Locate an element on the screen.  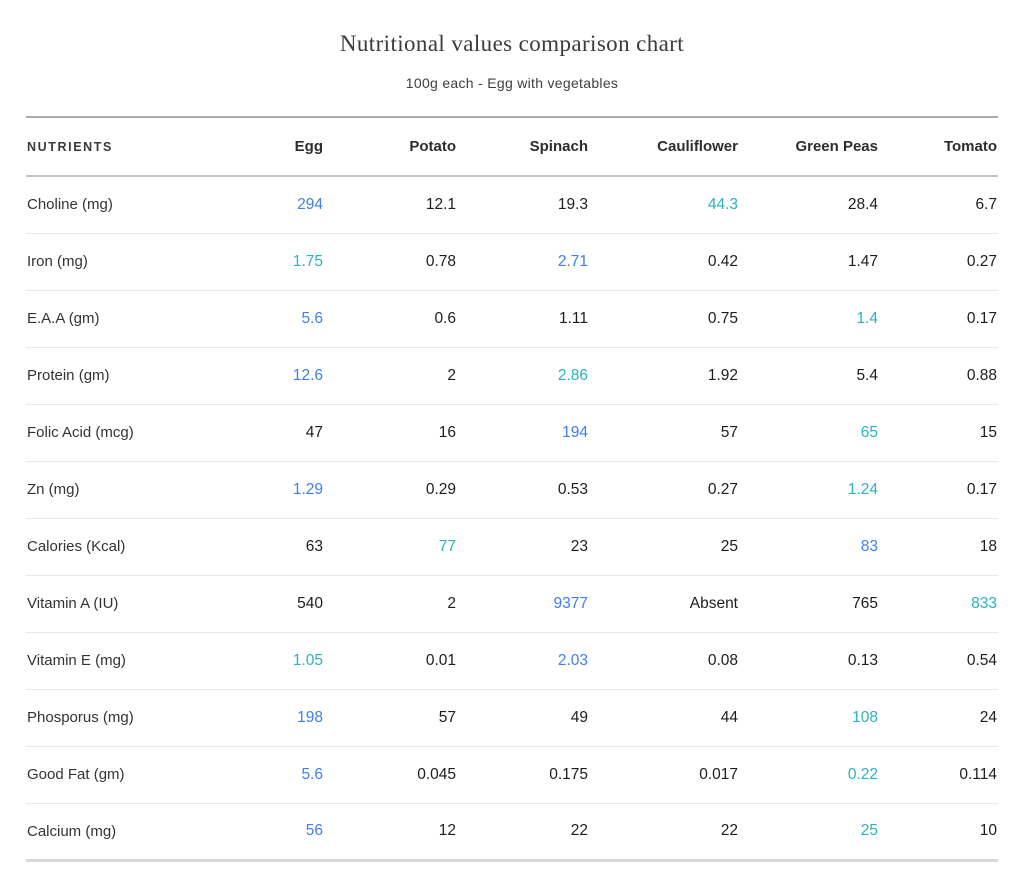
value-cell: 1.29 is located at coordinates (307, 489).